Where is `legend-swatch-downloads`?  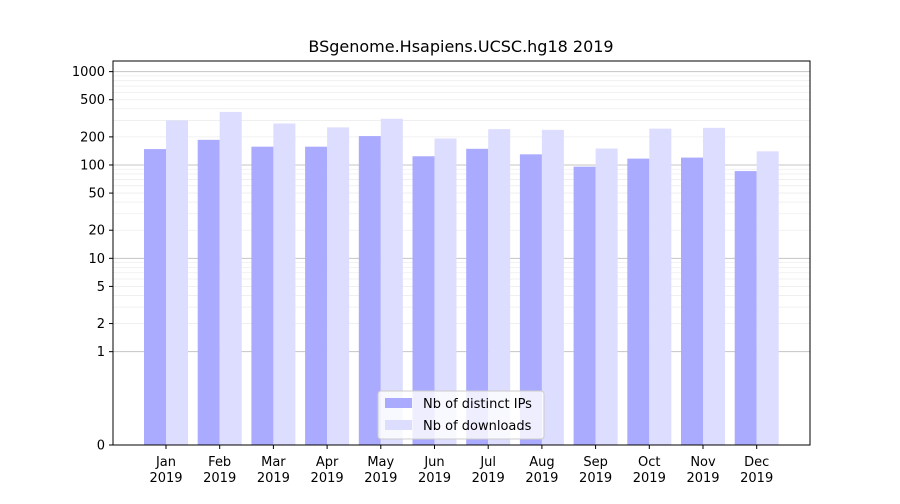
legend-swatch-downloads is located at coordinates (398, 425).